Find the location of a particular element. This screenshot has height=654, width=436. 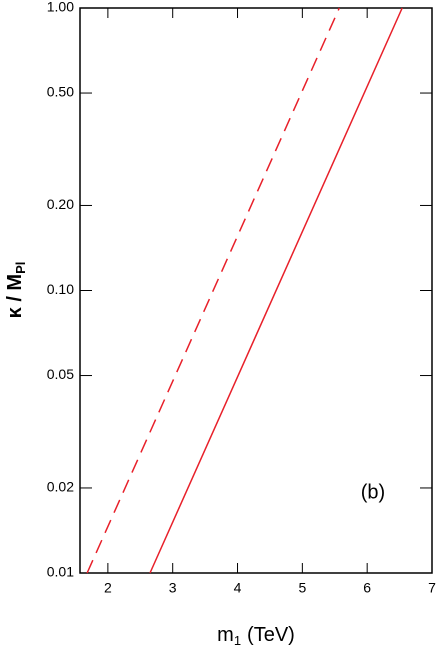

y-axis-label: κ / MPl is located at coordinates (16, 290).